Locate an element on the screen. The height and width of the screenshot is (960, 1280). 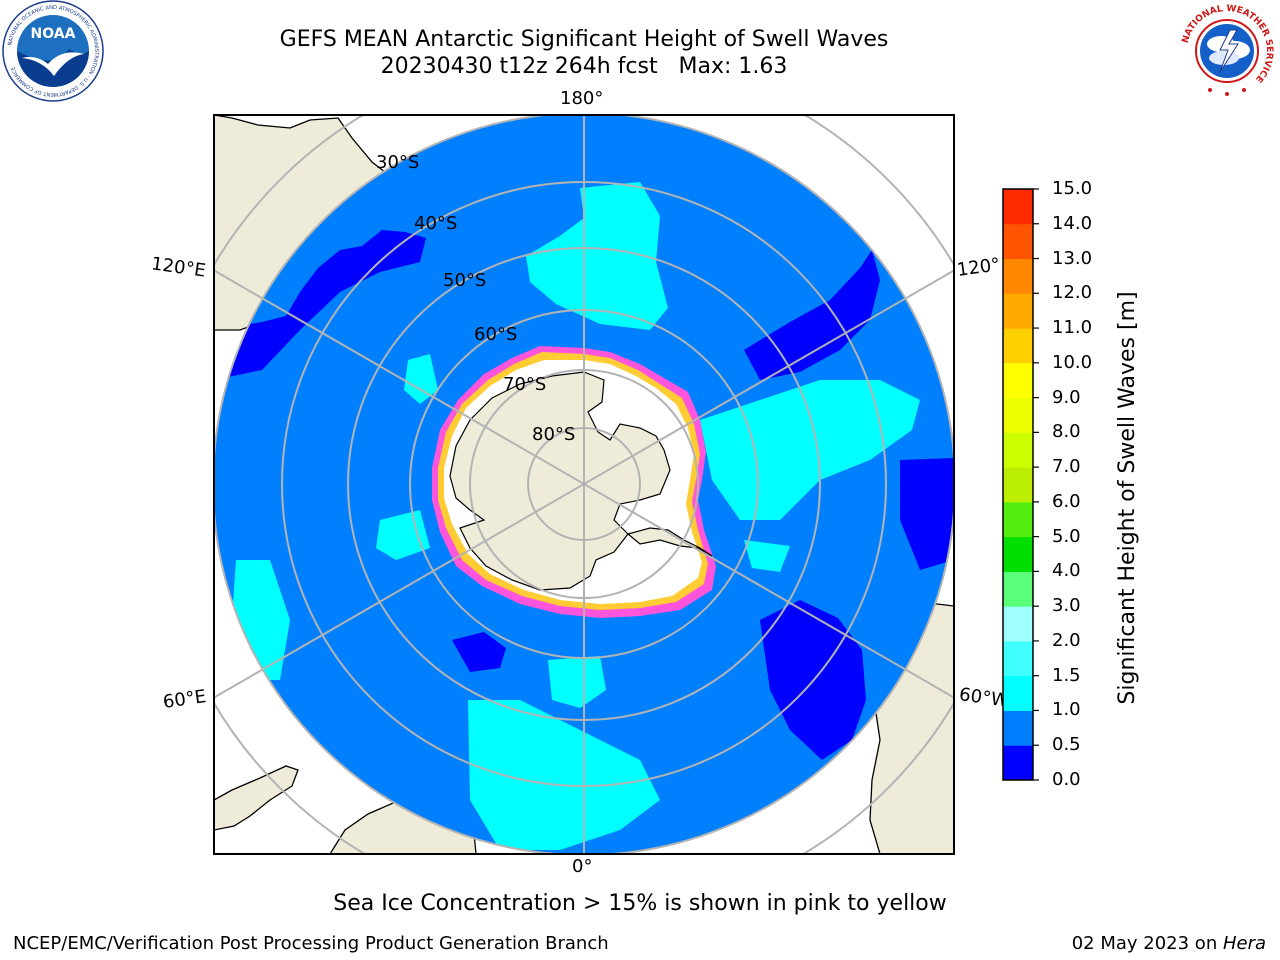
colorbar-tick-label: 13.0 is located at coordinates (1072, 258).